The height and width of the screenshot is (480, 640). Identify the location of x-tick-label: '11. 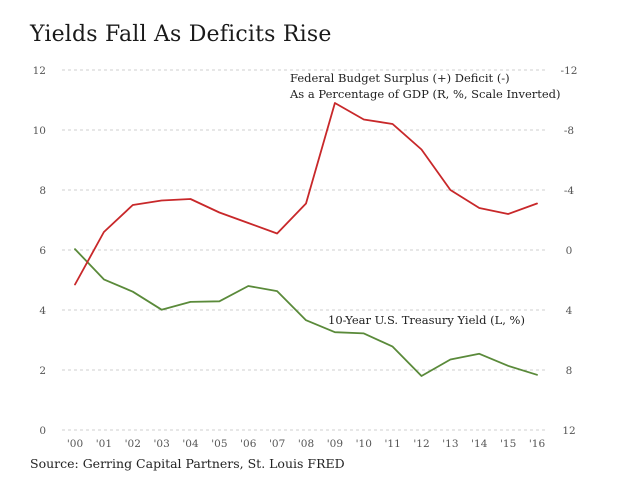
(393, 444).